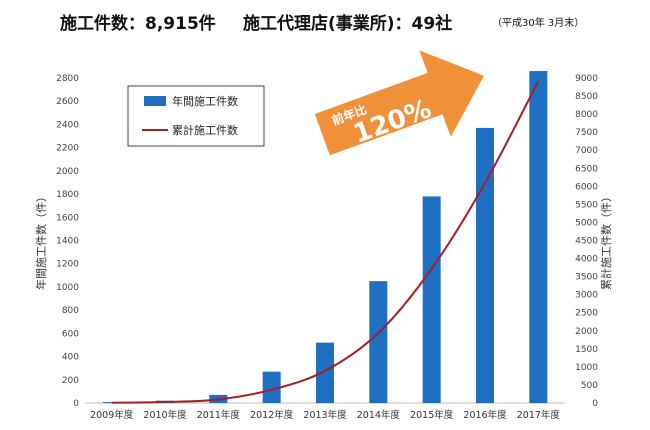  Describe the element at coordinates (70, 381) in the screenshot. I see `y-tick-label: 200` at that location.